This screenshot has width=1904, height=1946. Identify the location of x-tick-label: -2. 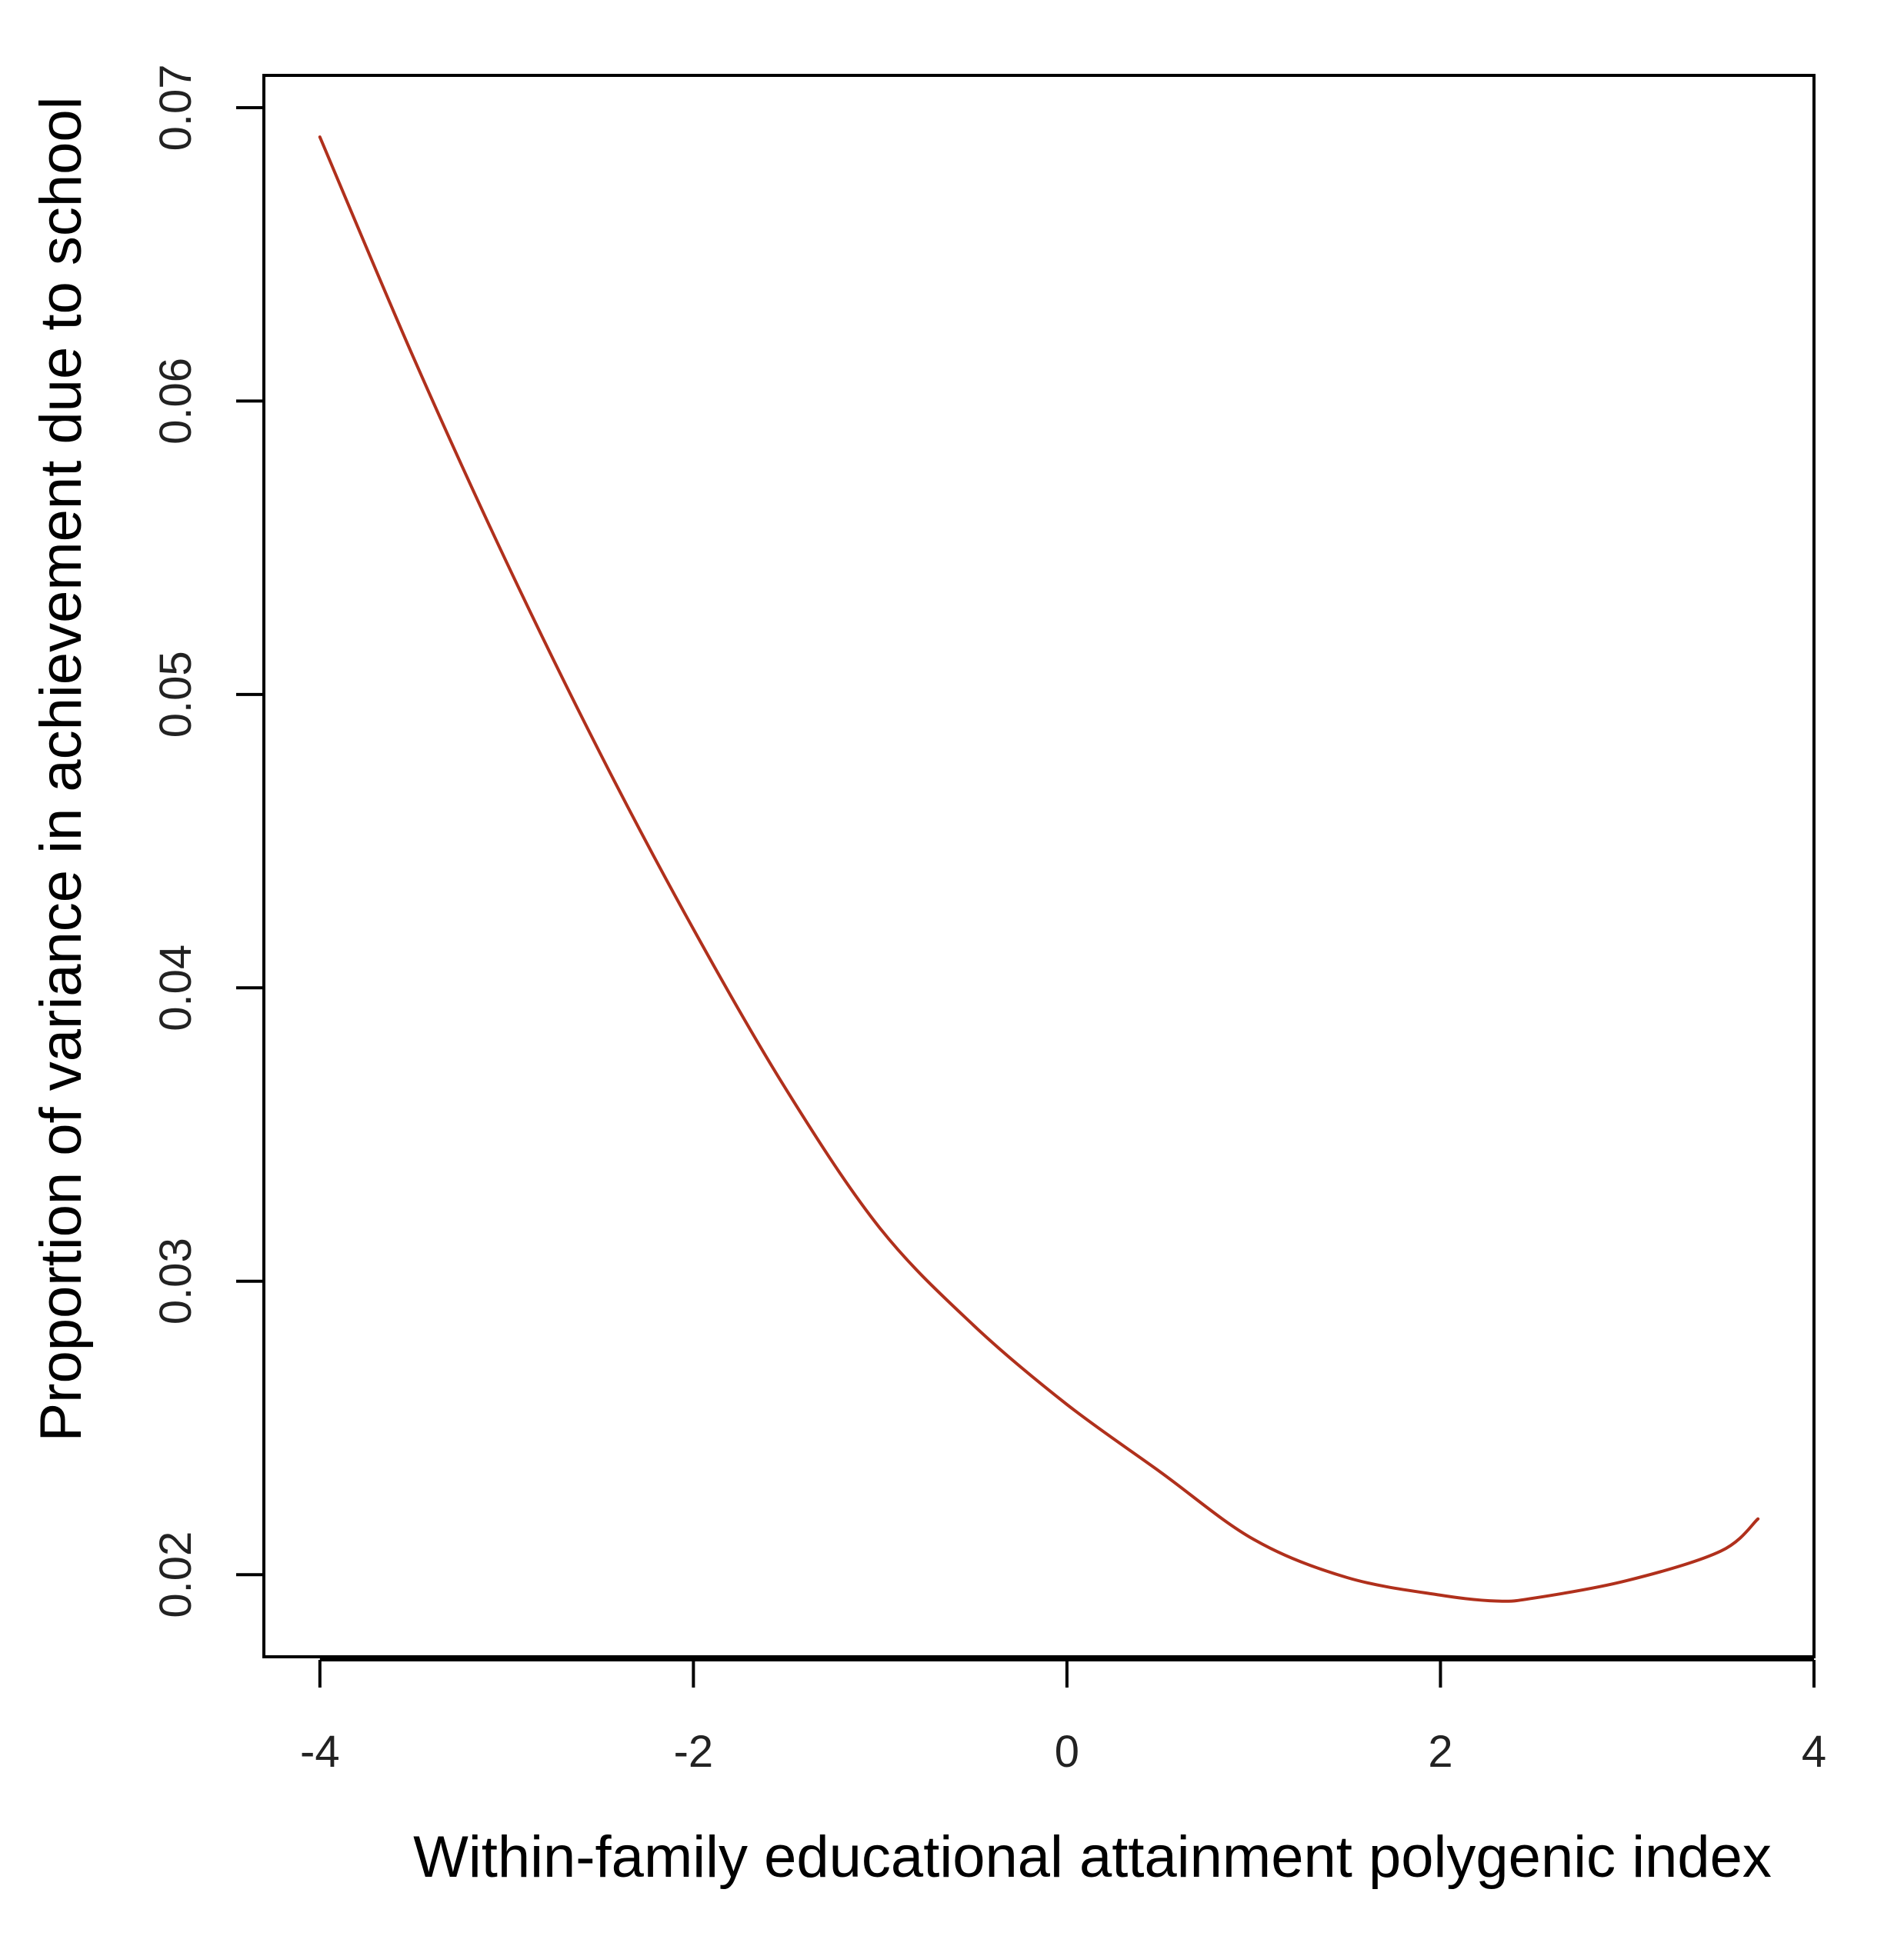
(694, 1752).